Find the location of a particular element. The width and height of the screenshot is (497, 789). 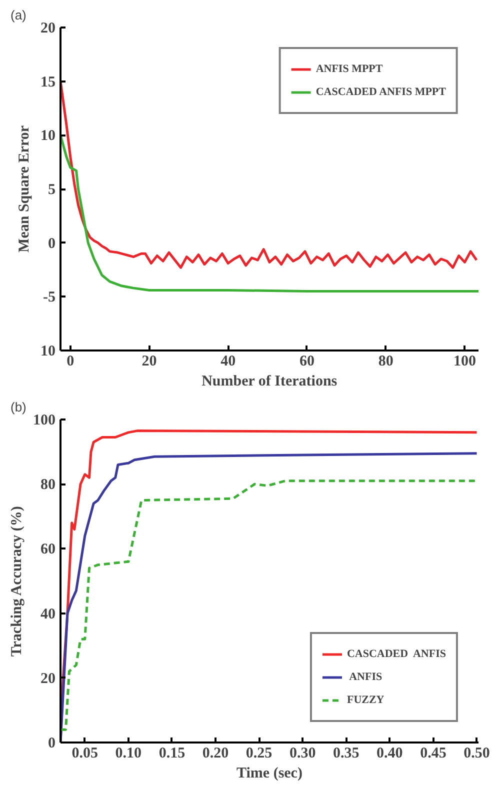

y-tick-label: -5 is located at coordinates (49, 298).